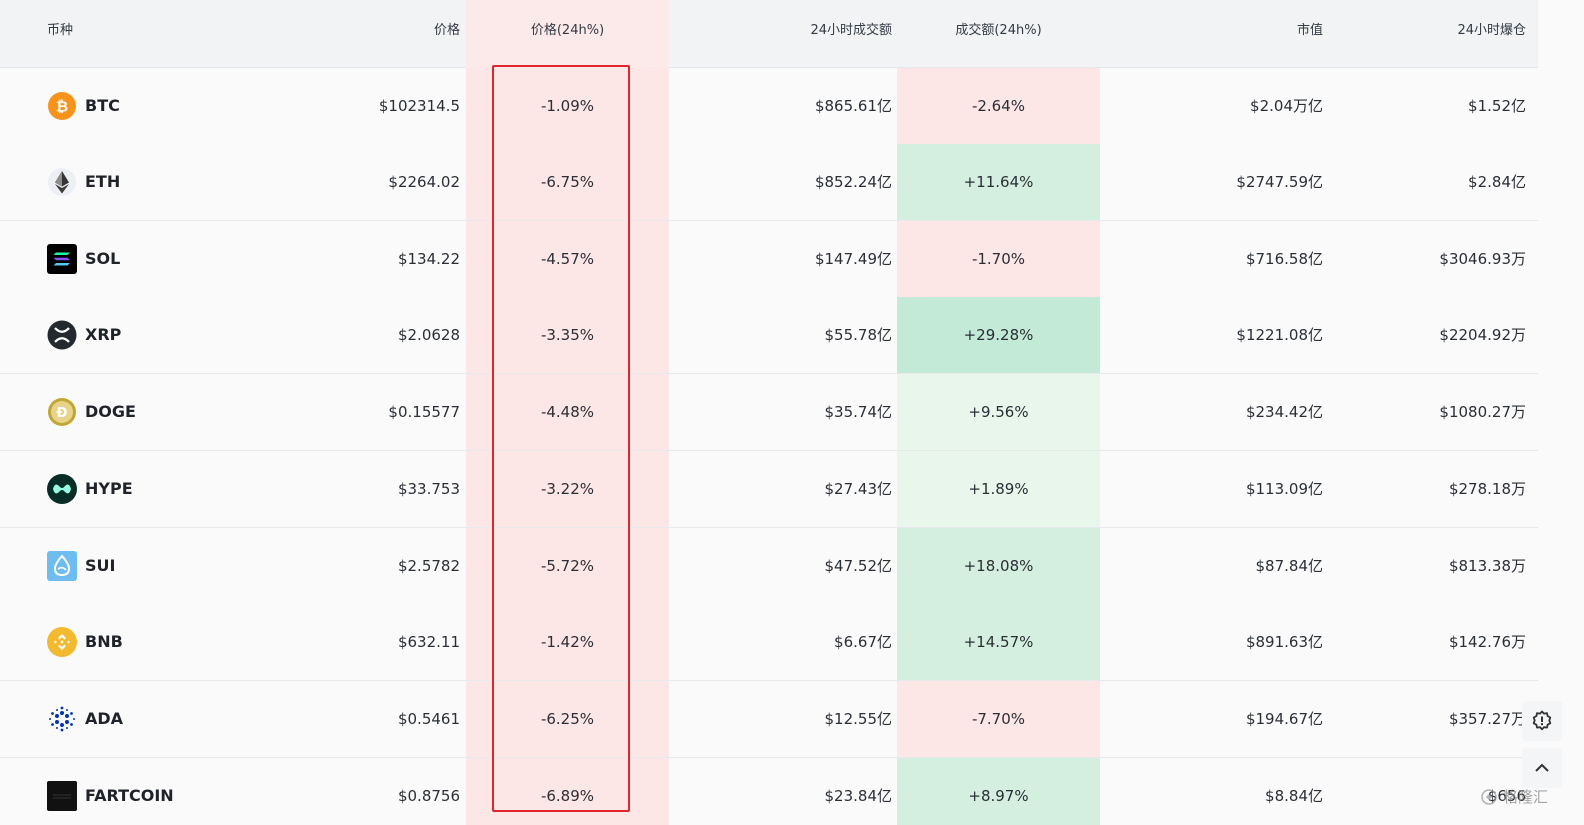 The height and width of the screenshot is (825, 1584). I want to click on volume-change-cell: +29.28%, so click(998, 335).